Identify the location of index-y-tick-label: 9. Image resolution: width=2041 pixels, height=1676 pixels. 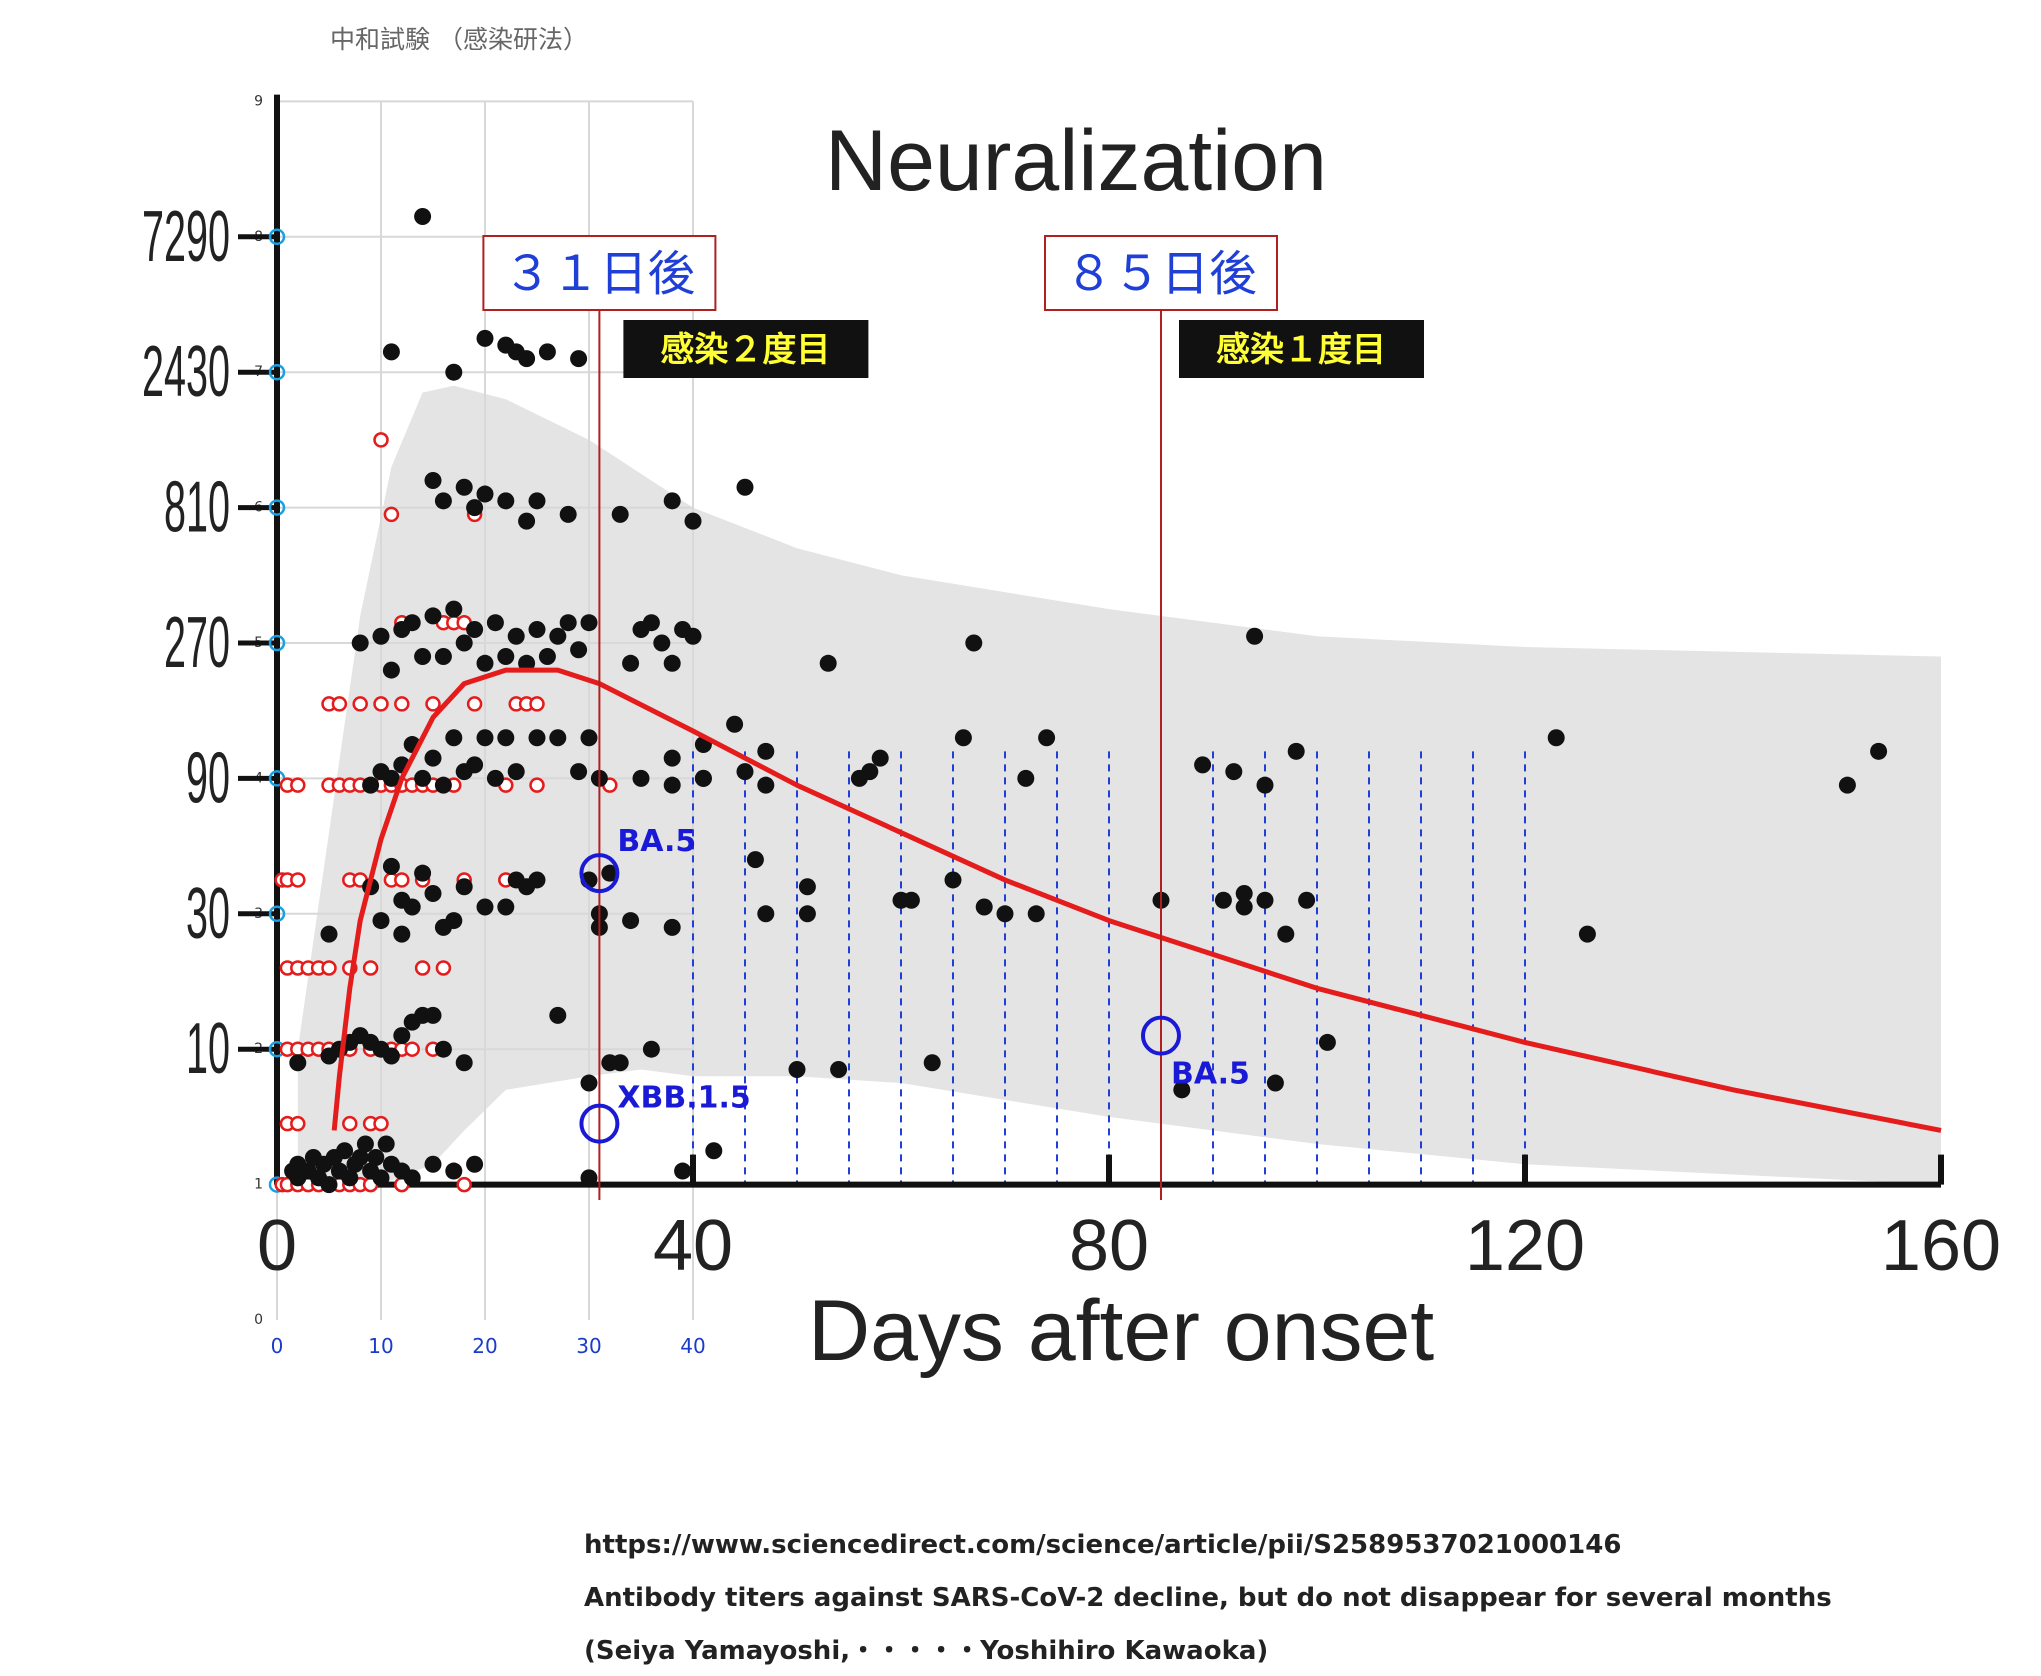
(258, 101).